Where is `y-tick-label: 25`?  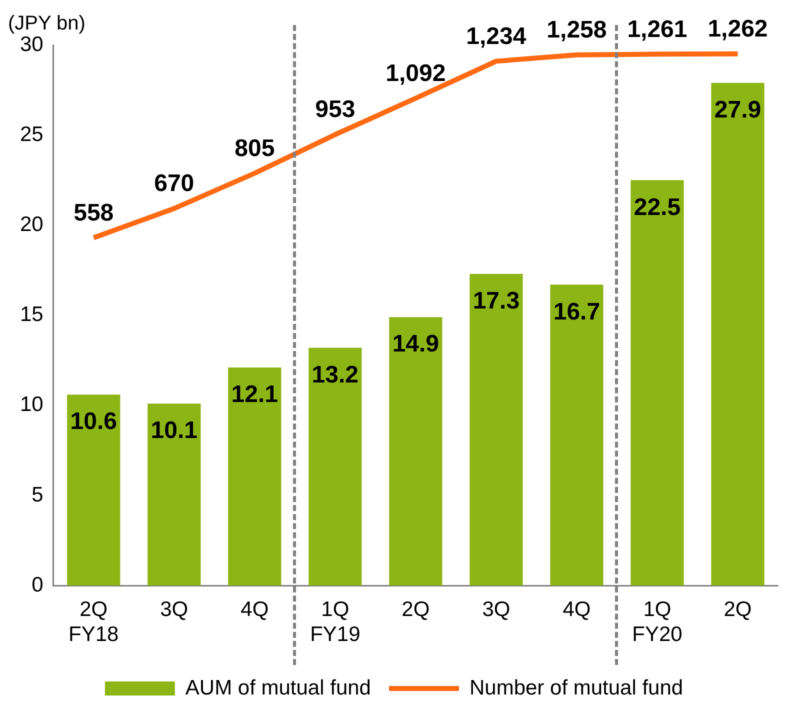
y-tick-label: 25 is located at coordinates (32, 134).